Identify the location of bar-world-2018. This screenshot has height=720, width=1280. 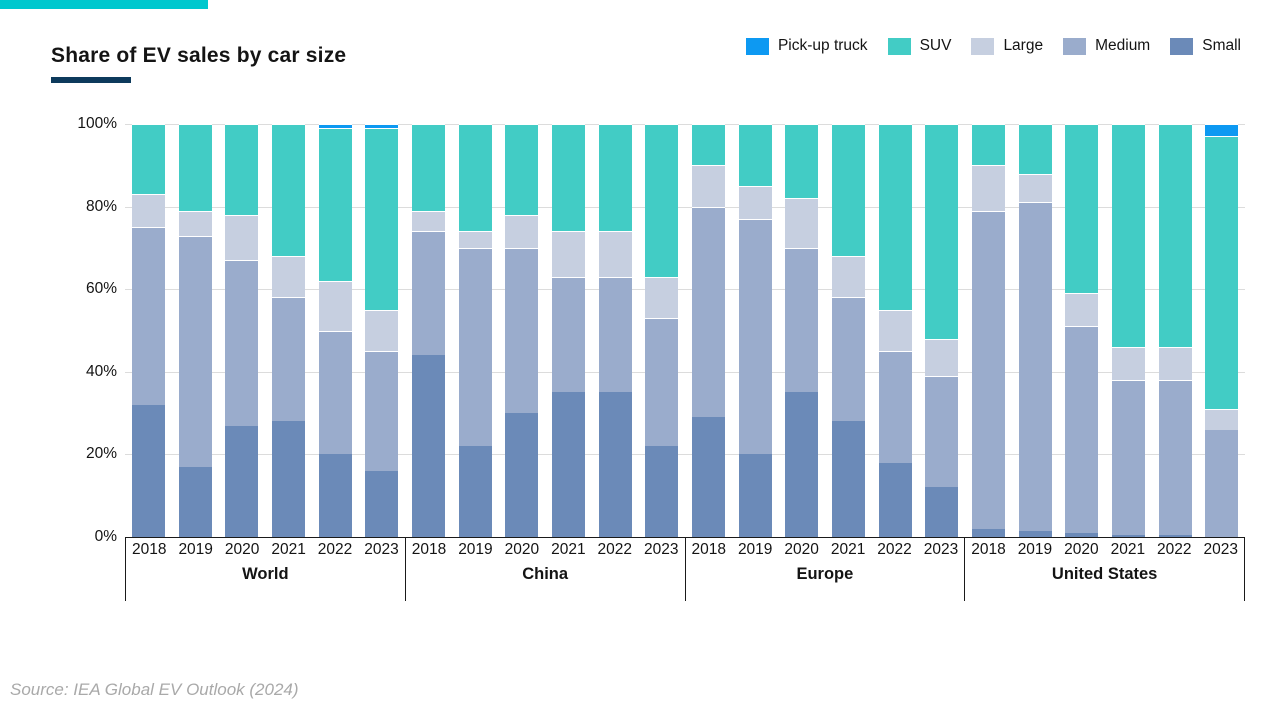
(148, 330).